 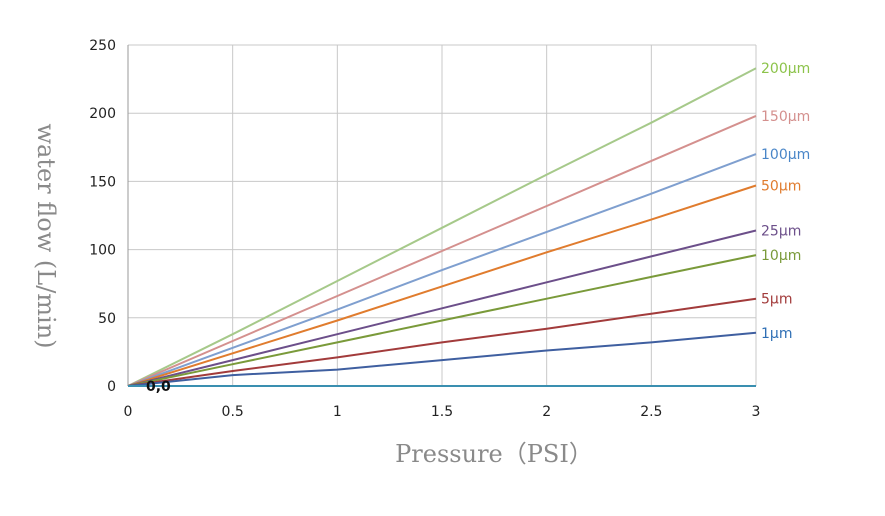 What do you see at coordinates (494, 454) in the screenshot?
I see `x-axis-title: Pressure（PSI）` at bounding box center [494, 454].